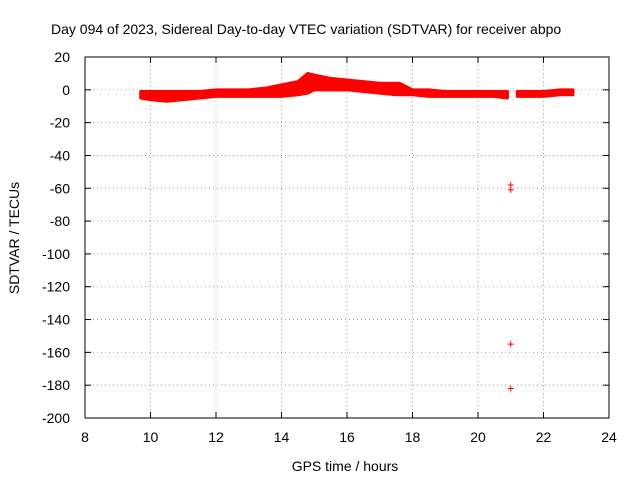  I want to click on x-tick-label: 18, so click(413, 437).